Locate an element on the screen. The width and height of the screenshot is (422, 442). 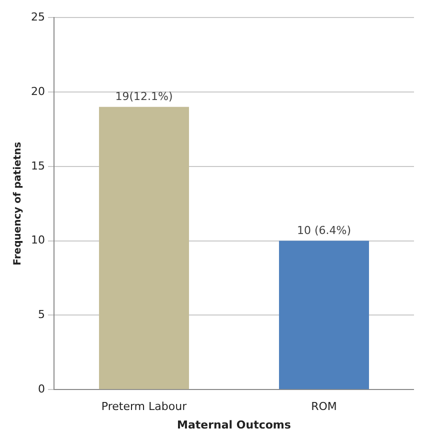
y-tick-label: 15 is located at coordinates (37, 165).